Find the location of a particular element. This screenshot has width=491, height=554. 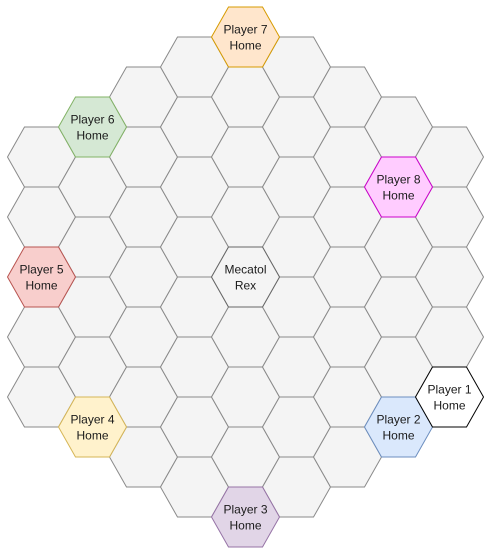

player-5-home-hex is located at coordinates (41, 277).